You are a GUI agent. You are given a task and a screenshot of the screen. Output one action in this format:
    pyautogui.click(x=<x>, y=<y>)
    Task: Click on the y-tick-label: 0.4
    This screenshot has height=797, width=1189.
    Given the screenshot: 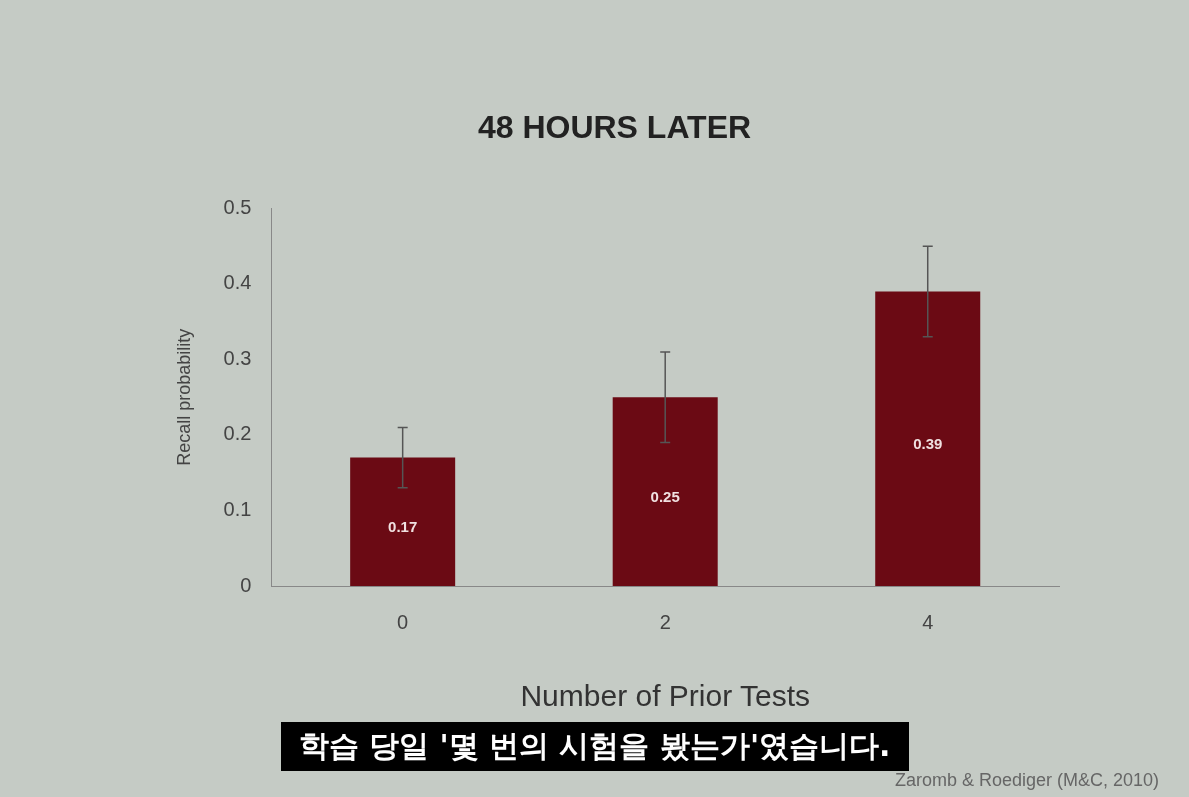 What is the action you would take?
    pyautogui.click(x=237, y=282)
    